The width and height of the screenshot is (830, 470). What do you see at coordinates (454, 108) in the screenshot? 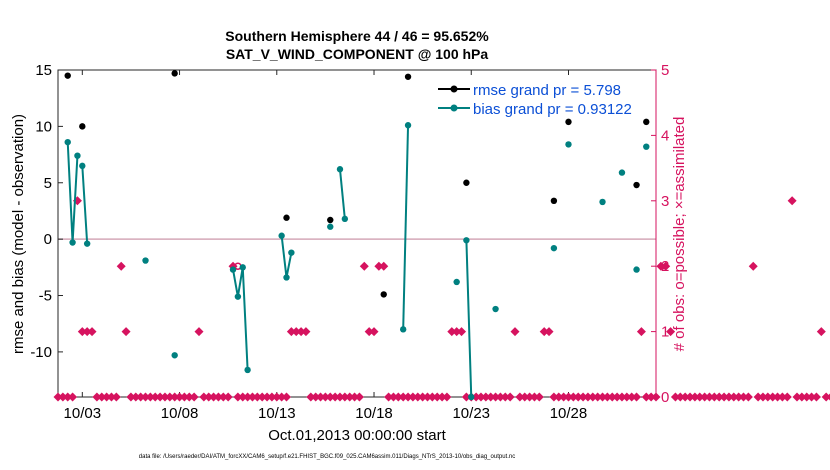
I see `legend-bias-marker` at bounding box center [454, 108].